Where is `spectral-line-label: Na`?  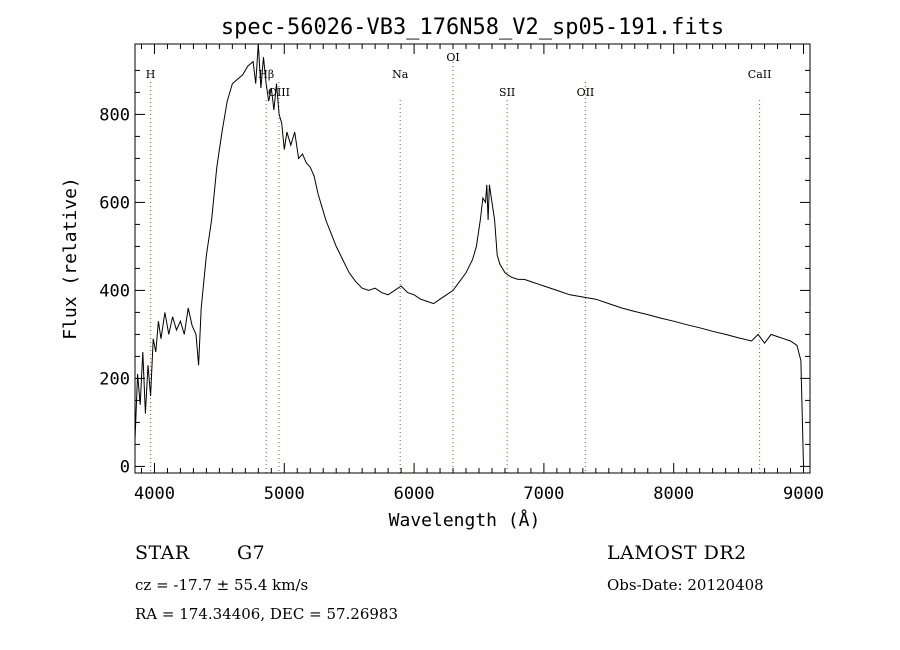
spectral-line-label: Na is located at coordinates (400, 74).